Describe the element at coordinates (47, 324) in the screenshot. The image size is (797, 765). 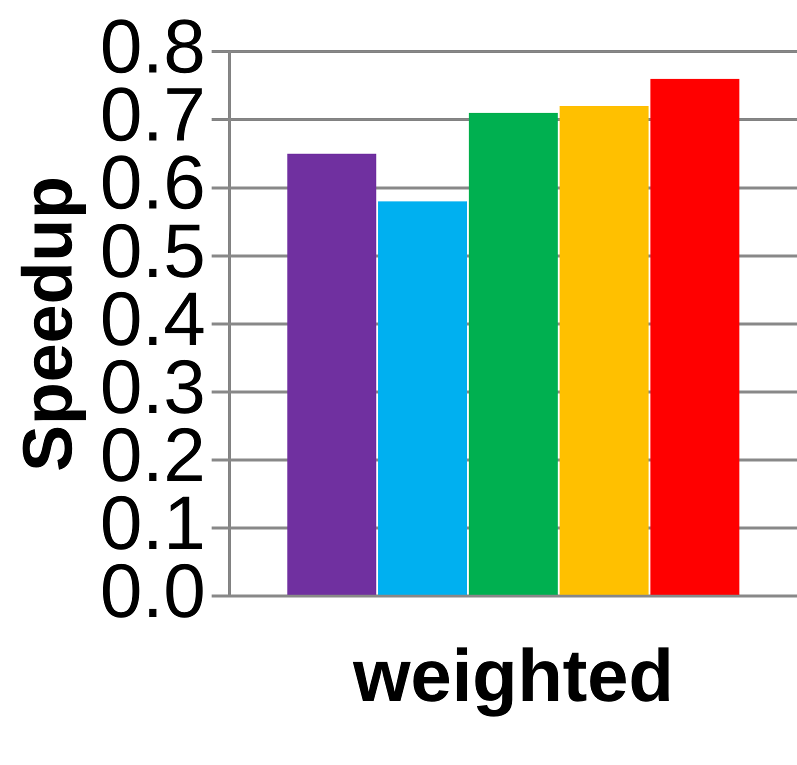
I see `y-axis-title: Speedup` at that location.